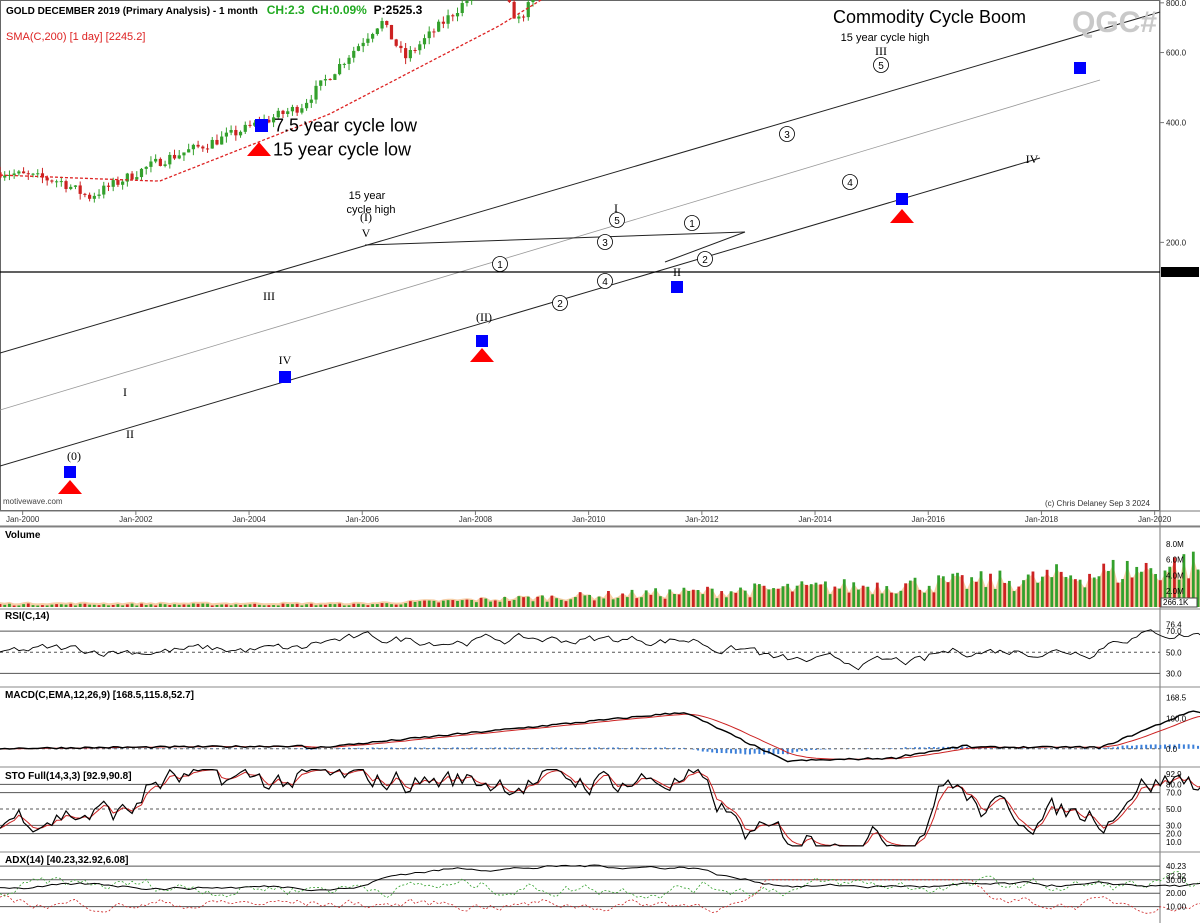 The height and width of the screenshot is (923, 1200). Describe the element at coordinates (881, 66) in the screenshot. I see `wave-circle-text: 5` at that location.